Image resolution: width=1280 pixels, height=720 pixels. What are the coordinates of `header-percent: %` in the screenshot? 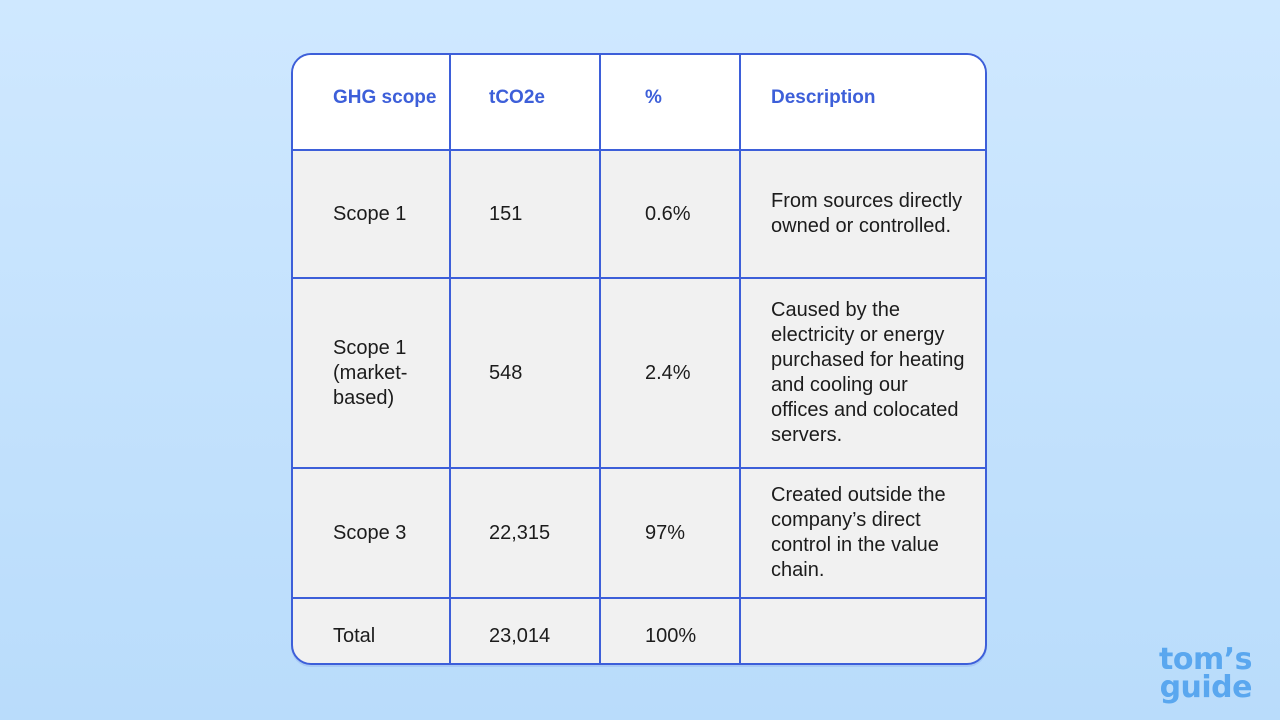 It's located at (670, 103).